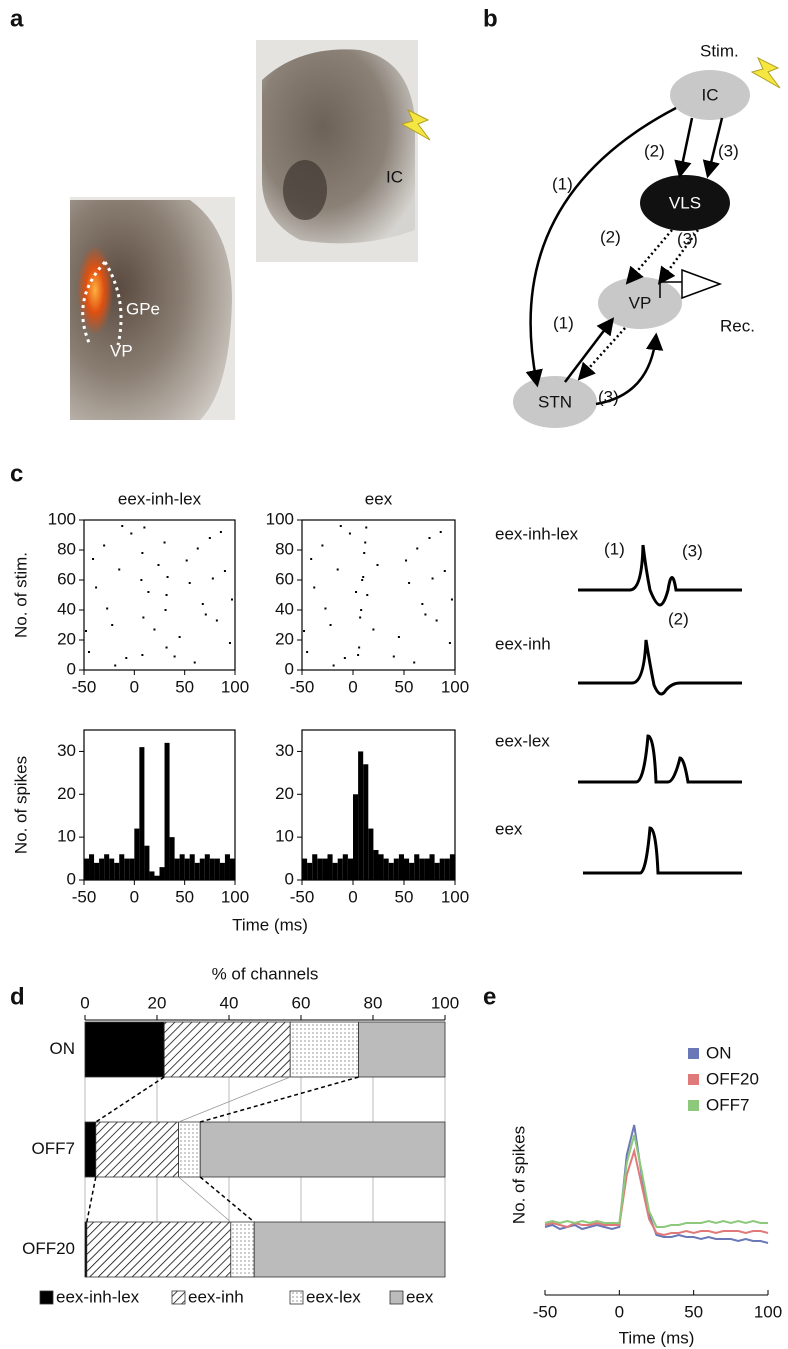 This screenshot has width=788, height=1349. Describe the element at coordinates (656, 1192) in the screenshot. I see `line-series` at that location.